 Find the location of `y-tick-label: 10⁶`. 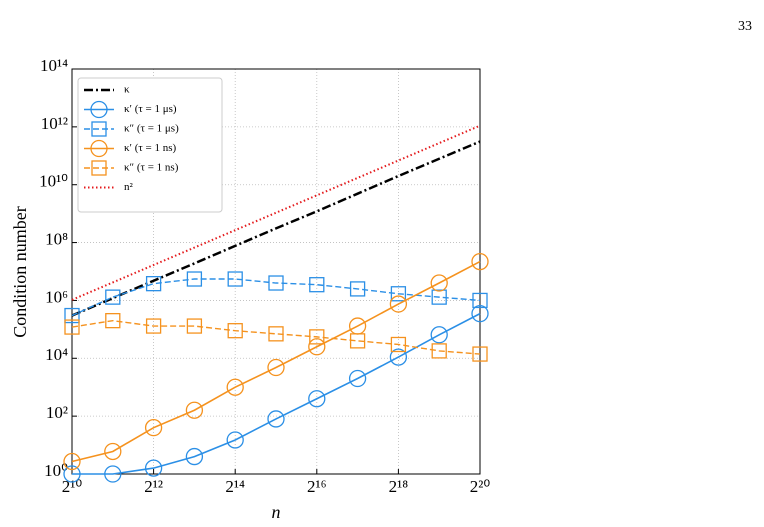

y-tick-label: 10⁶ is located at coordinates (56, 296).